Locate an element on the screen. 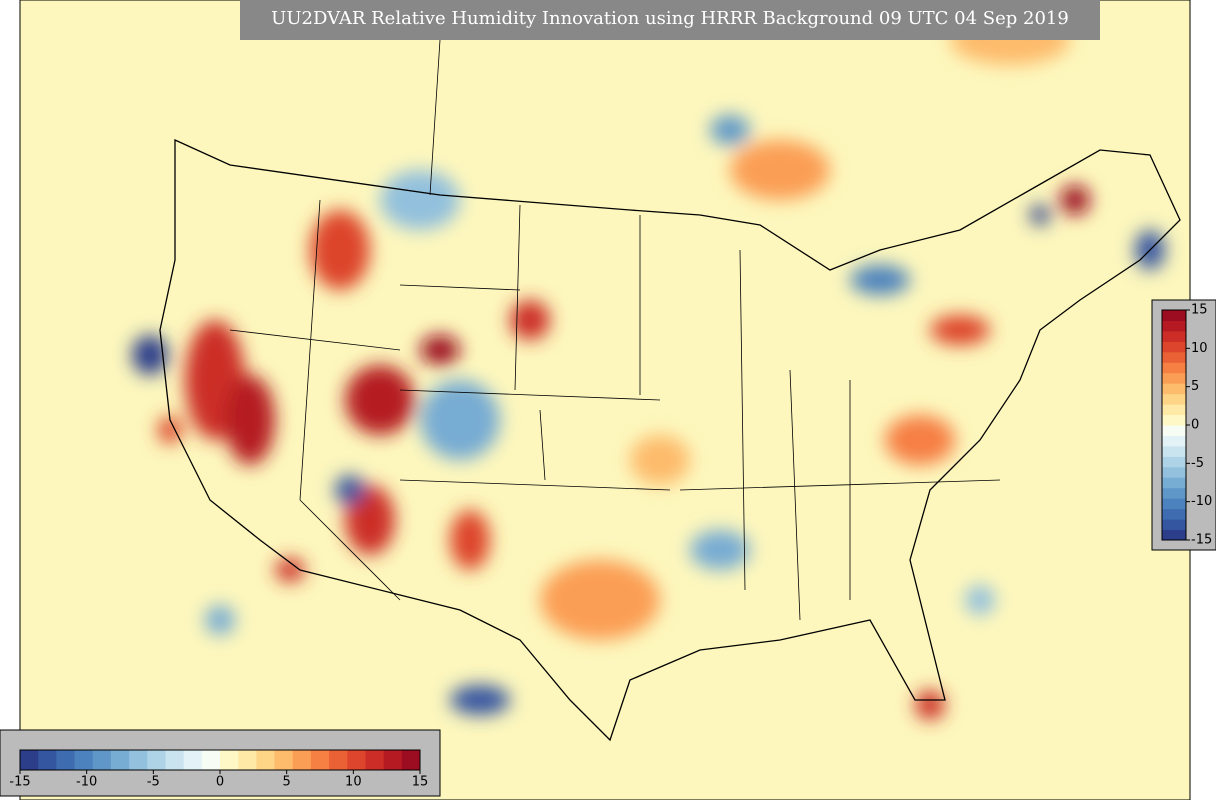 The width and height of the screenshot is (1216, 800). title-box is located at coordinates (670, 20).